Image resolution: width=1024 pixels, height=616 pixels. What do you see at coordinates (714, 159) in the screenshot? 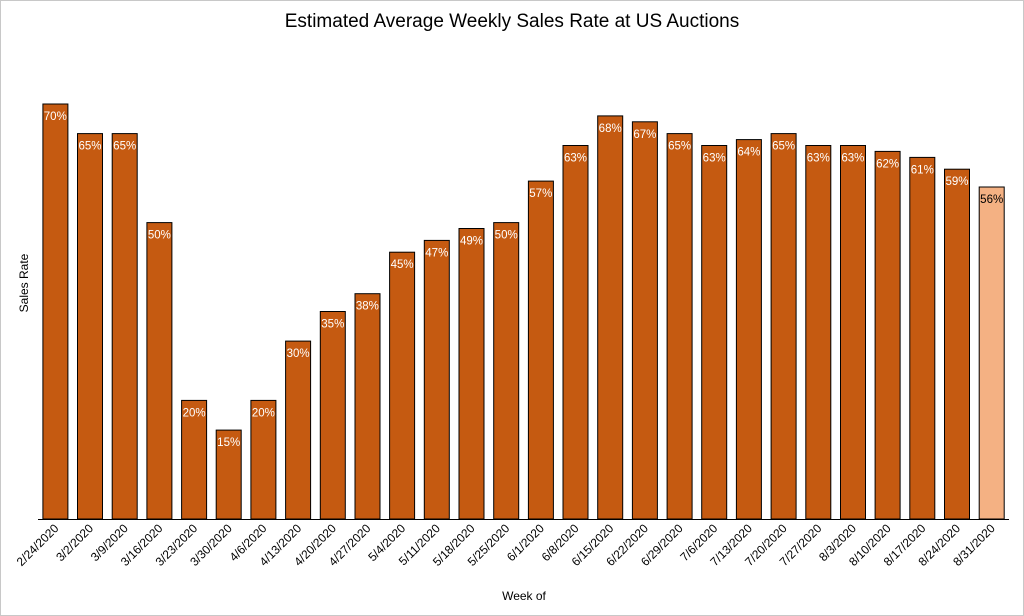
I see `data-label-7/6/2020: 63%` at bounding box center [714, 159].